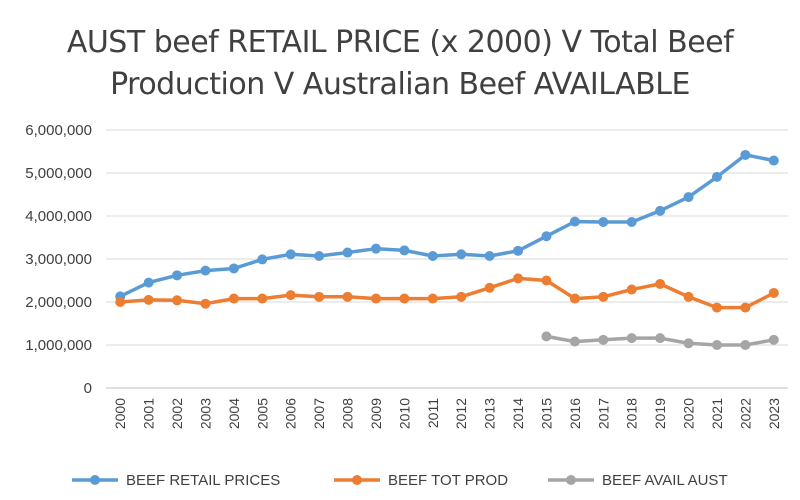 The width and height of the screenshot is (800, 500). What do you see at coordinates (58, 259) in the screenshot?
I see `y-tick-label: 3,000,000` at bounding box center [58, 259].